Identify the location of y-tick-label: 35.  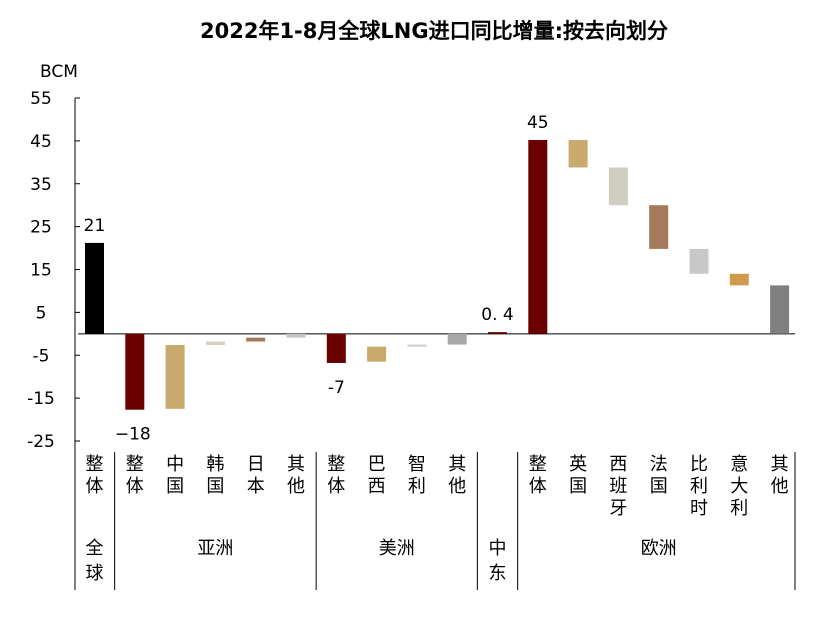
(41, 185).